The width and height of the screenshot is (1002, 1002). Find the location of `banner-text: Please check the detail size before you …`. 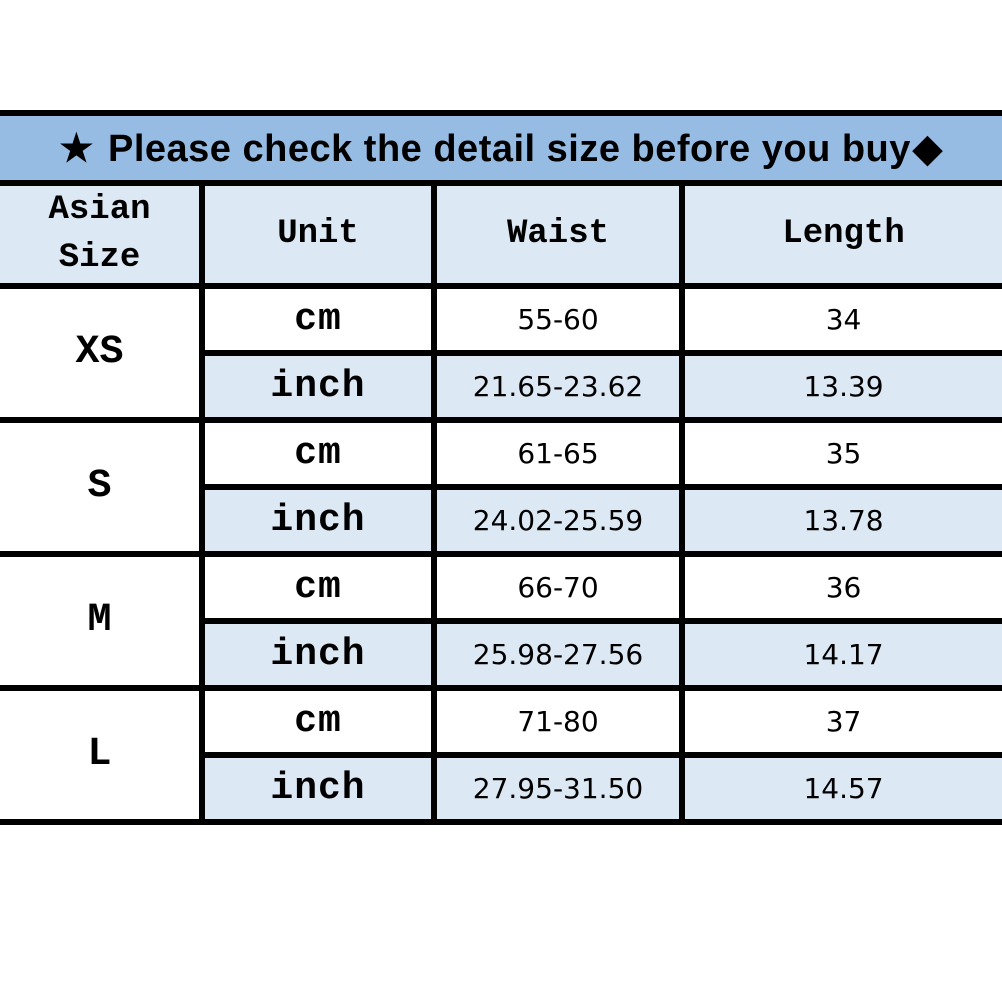

banner-text: Please check the detail size before you … is located at coordinates (509, 148).